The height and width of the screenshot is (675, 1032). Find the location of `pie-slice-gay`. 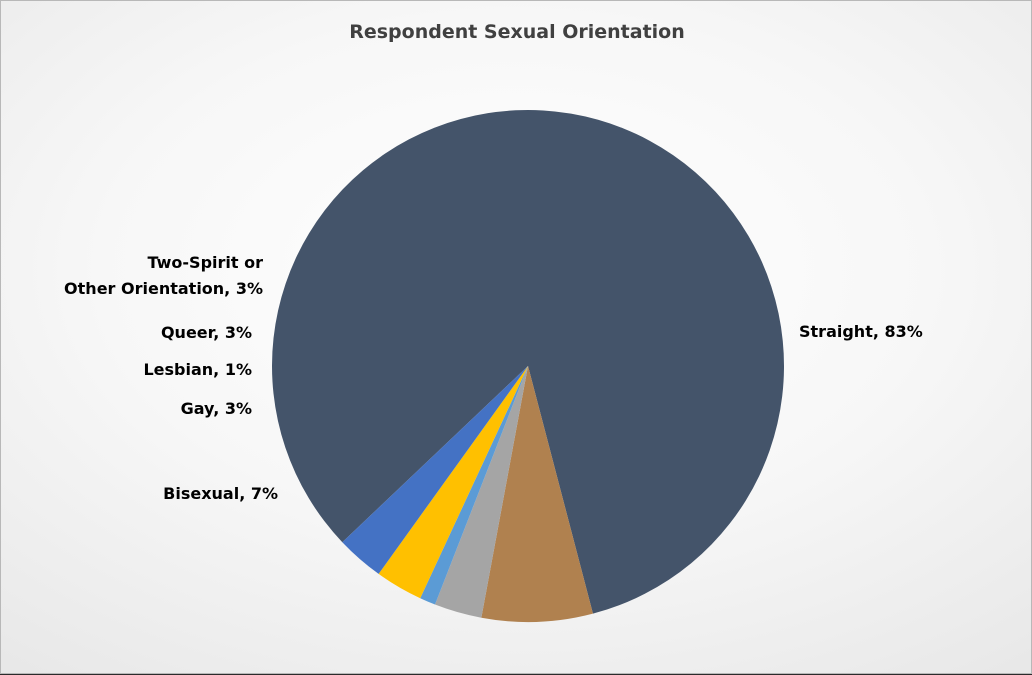

pie-slice-gay is located at coordinates (481, 492).